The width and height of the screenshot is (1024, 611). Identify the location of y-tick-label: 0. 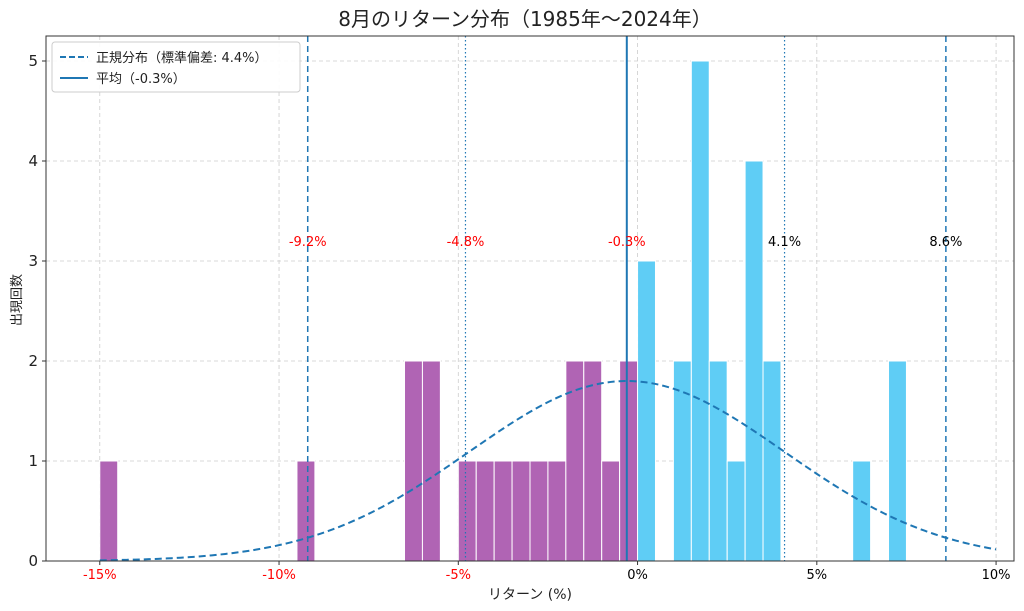
(33, 561).